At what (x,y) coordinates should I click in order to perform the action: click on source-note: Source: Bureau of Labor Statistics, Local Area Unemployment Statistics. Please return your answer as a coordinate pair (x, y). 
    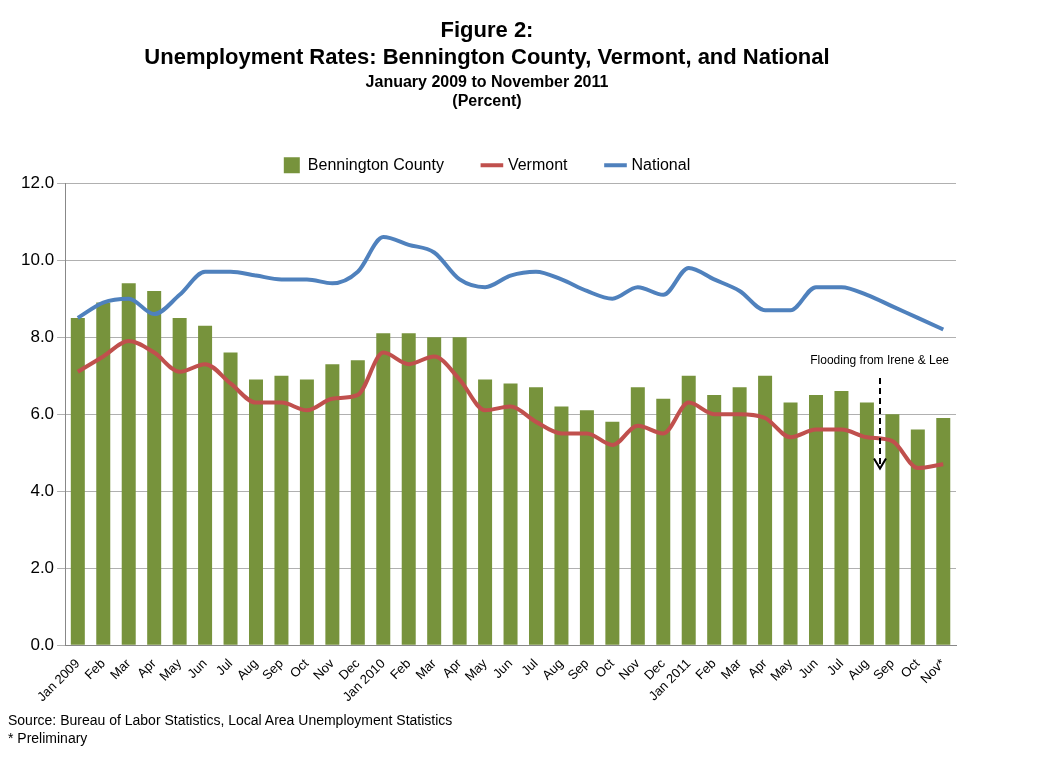
    Looking at the image, I should click on (231, 720).